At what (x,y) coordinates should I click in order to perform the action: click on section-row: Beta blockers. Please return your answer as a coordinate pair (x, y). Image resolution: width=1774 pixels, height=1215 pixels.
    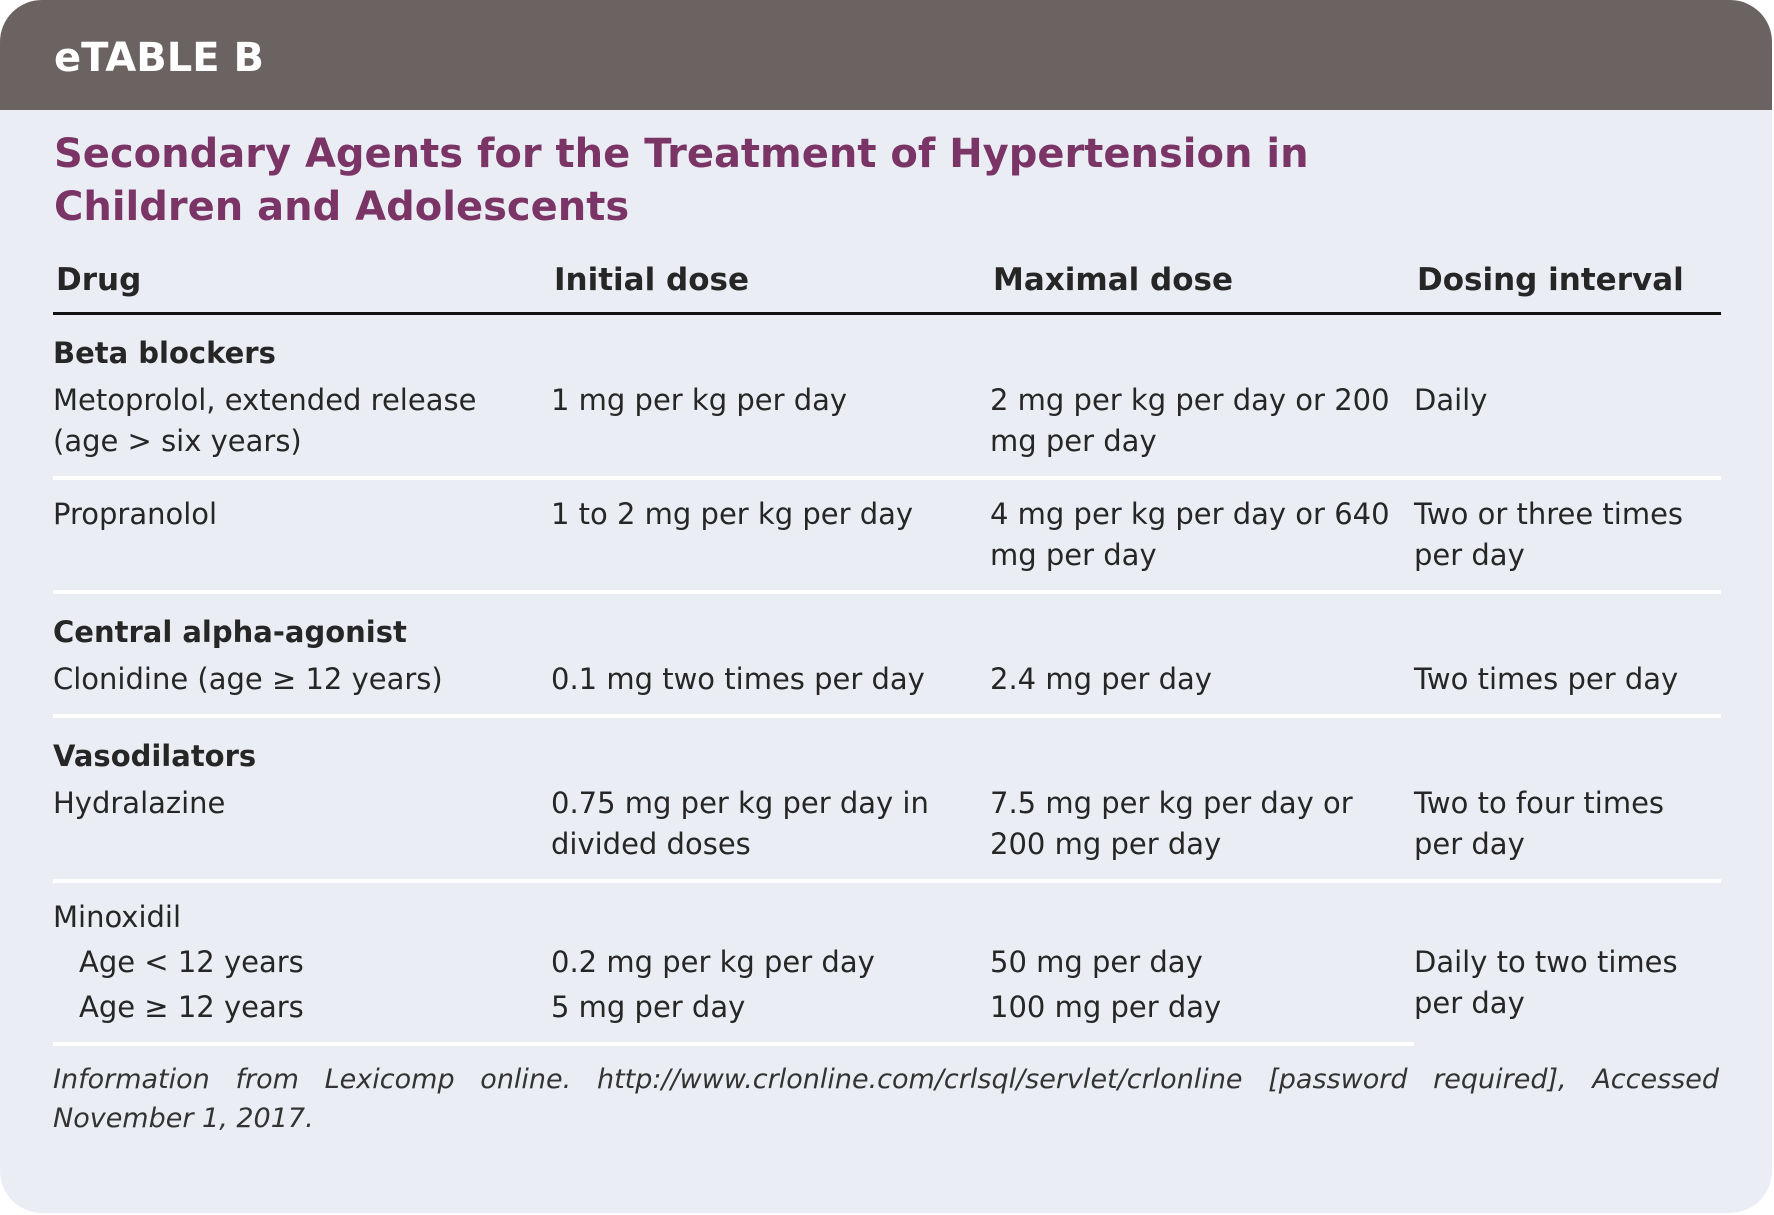
    Looking at the image, I should click on (887, 347).